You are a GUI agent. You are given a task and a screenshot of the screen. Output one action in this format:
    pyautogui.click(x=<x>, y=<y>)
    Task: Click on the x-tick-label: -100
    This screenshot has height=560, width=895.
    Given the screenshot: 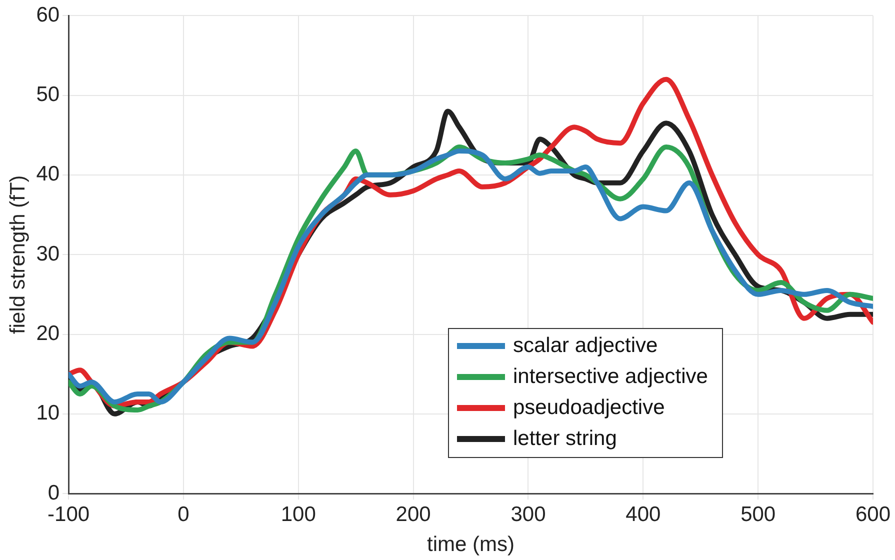 What is the action you would take?
    pyautogui.click(x=69, y=514)
    